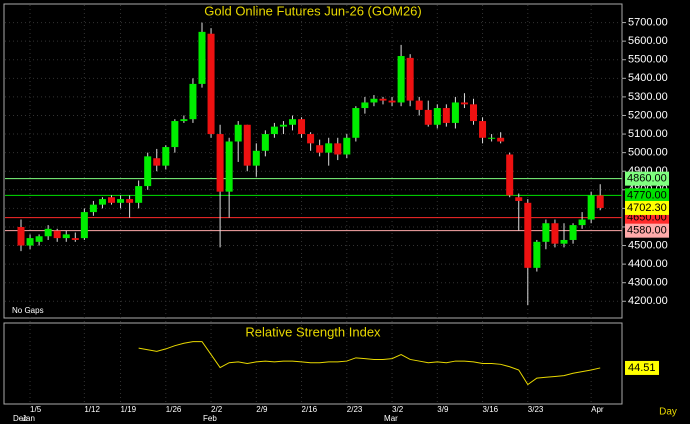 Image resolution: width=690 pixels, height=424 pixels. Describe the element at coordinates (217, 409) in the screenshot. I see `x-tick-label: 2/2` at that location.